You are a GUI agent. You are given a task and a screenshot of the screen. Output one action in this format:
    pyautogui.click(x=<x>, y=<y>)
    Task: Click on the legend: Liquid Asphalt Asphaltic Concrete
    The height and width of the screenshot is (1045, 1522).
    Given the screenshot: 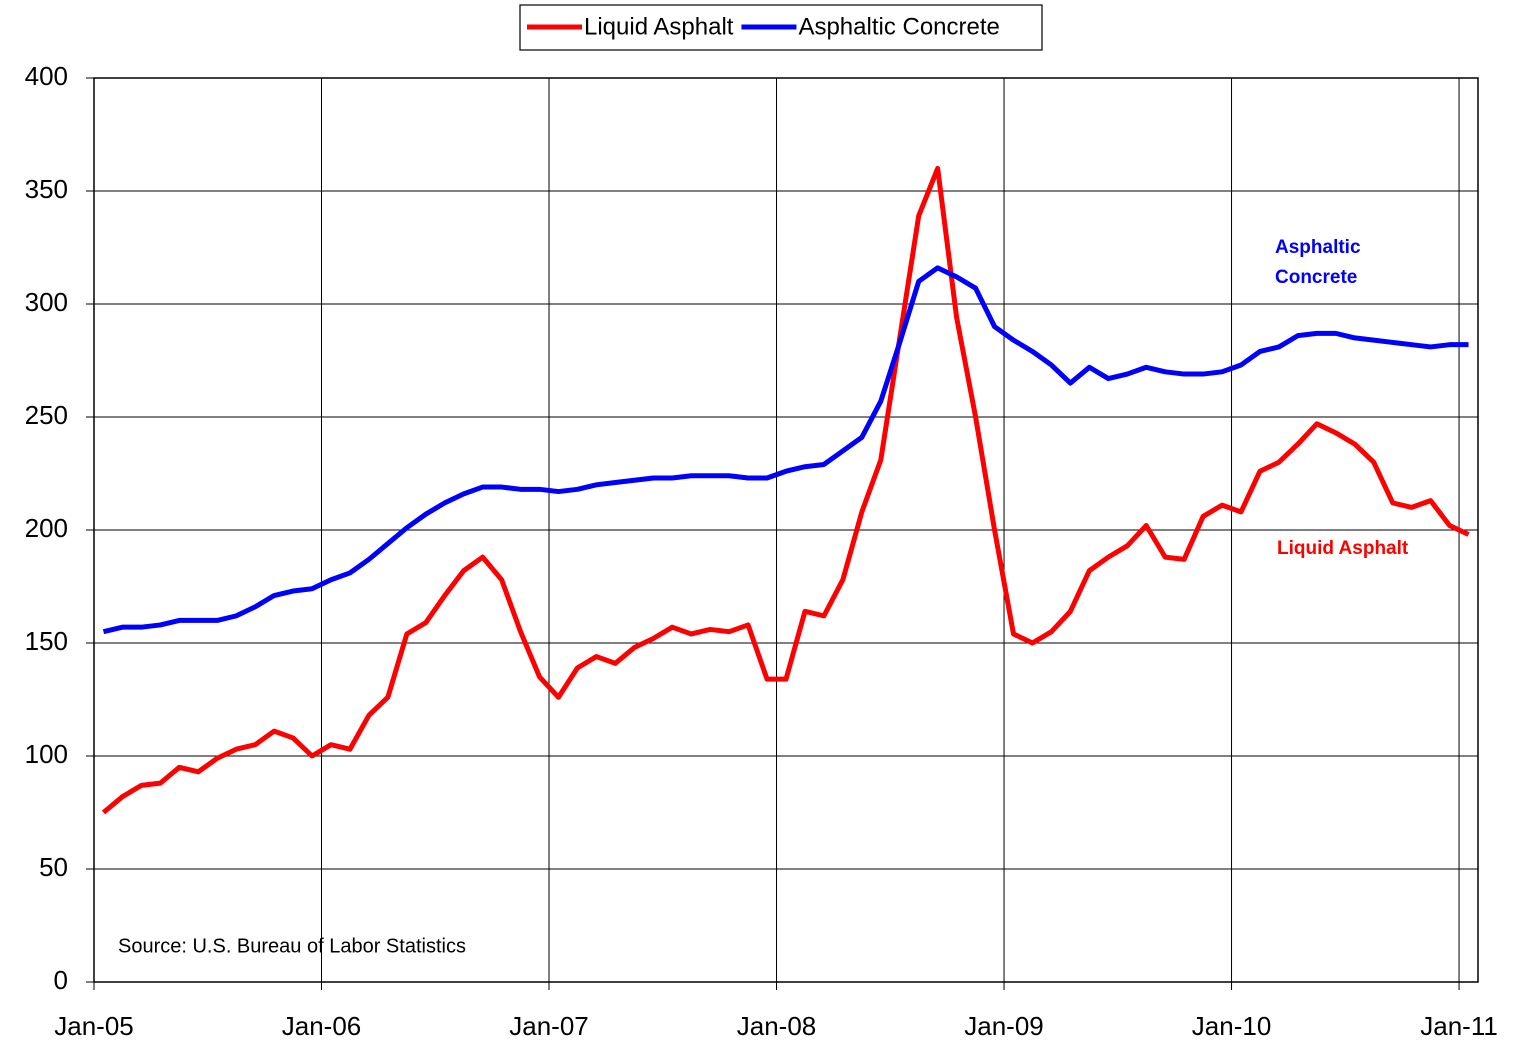 What is the action you would take?
    pyautogui.click(x=763, y=26)
    